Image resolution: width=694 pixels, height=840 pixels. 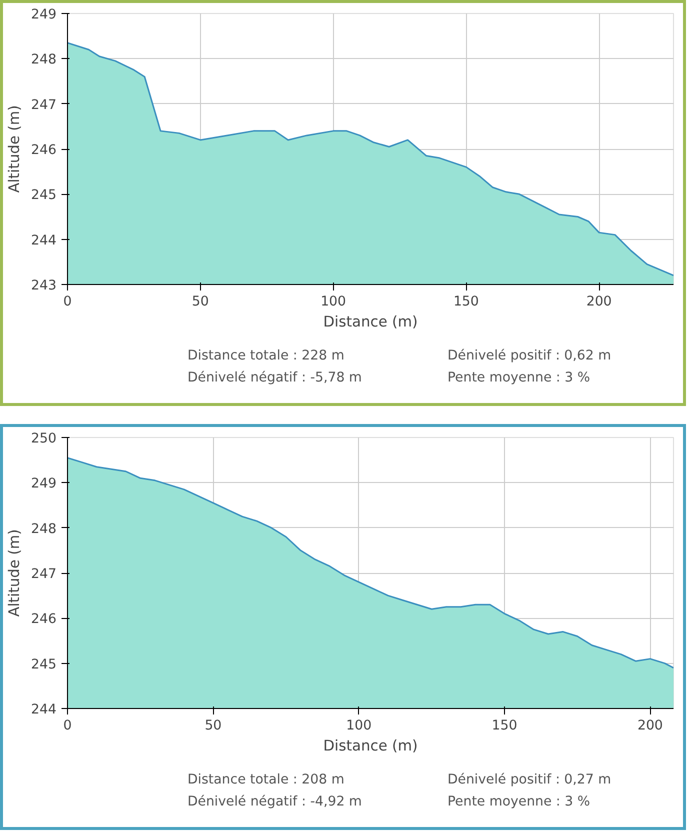 What do you see at coordinates (44, 286) in the screenshot?
I see `y-tick-label: 243` at bounding box center [44, 286].